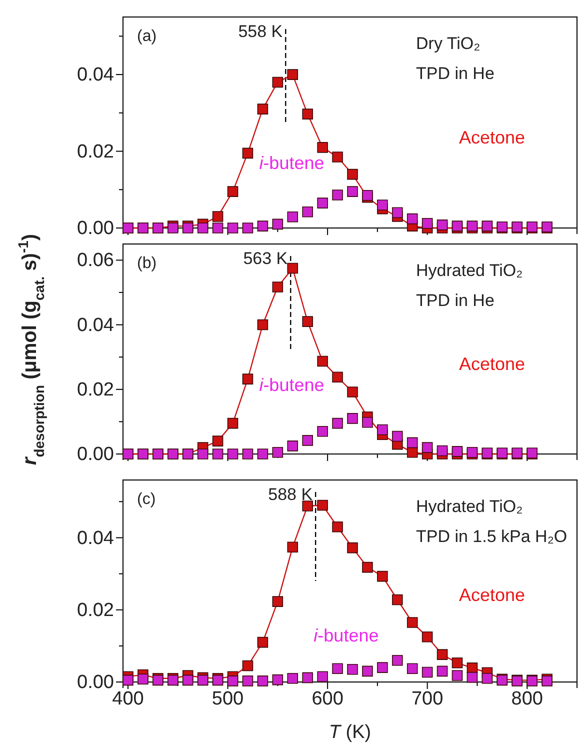 Image resolution: width=582 pixels, height=749 pixels. What do you see at coordinates (527, 699) in the screenshot?
I see `x-tick-label: 800` at bounding box center [527, 699].